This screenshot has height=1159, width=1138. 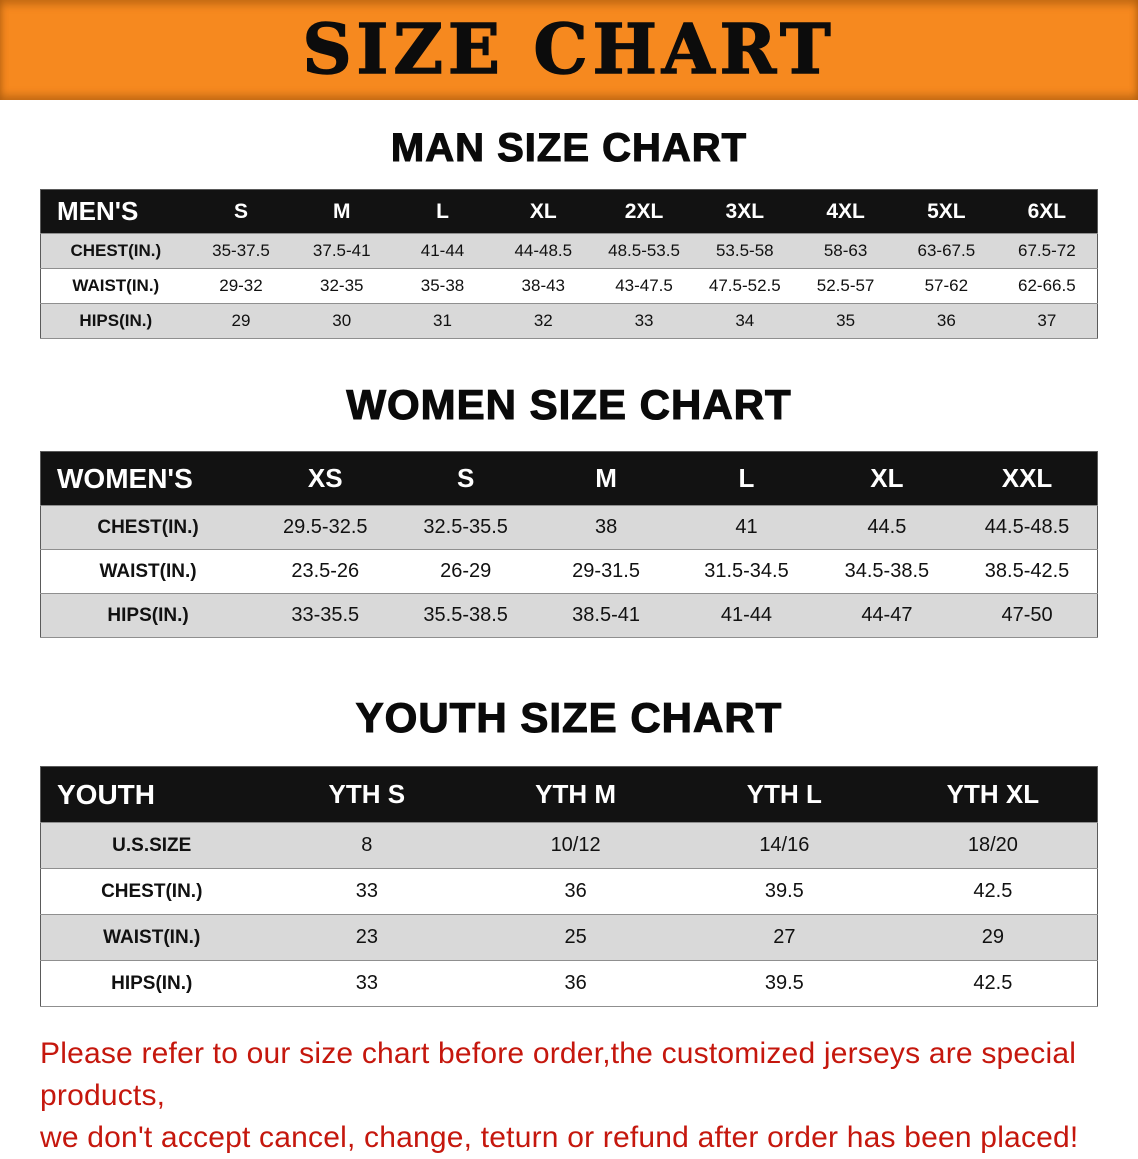 What do you see at coordinates (342, 286) in the screenshot?
I see `size-value-cell: 32-35` at bounding box center [342, 286].